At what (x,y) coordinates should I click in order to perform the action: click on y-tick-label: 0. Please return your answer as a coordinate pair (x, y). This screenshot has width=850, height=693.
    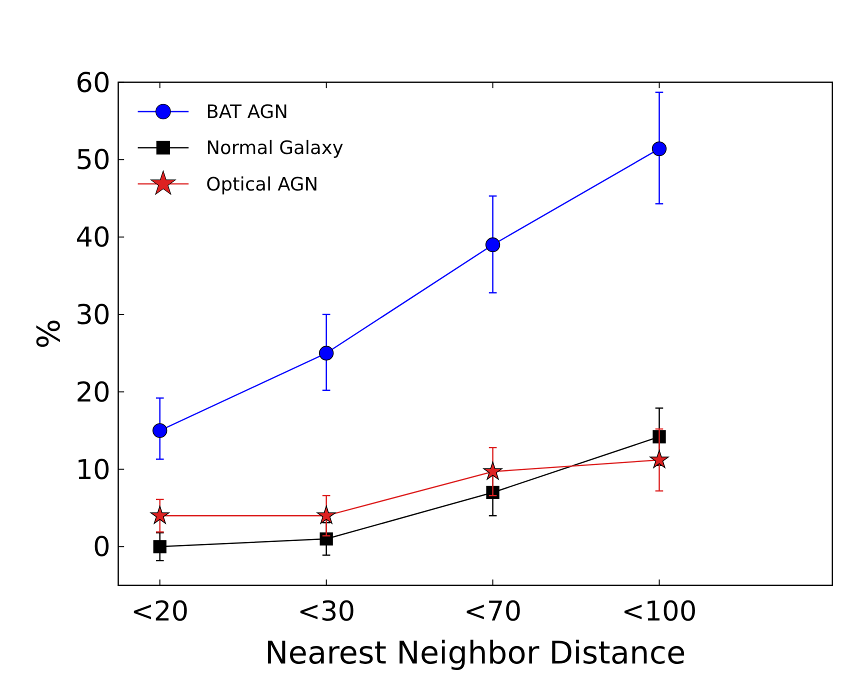
    Looking at the image, I should click on (101, 548).